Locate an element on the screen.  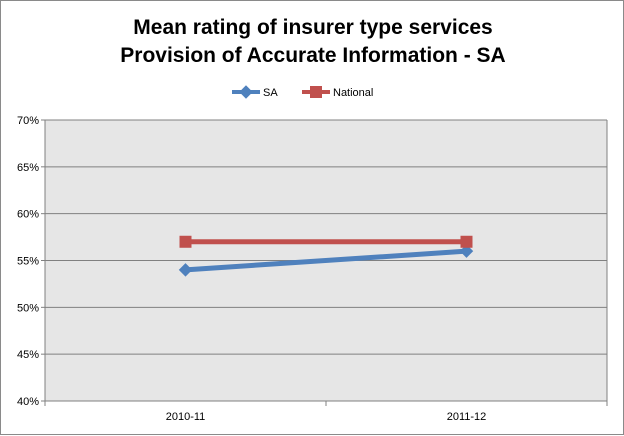
legend-item-national: National is located at coordinates (337, 92).